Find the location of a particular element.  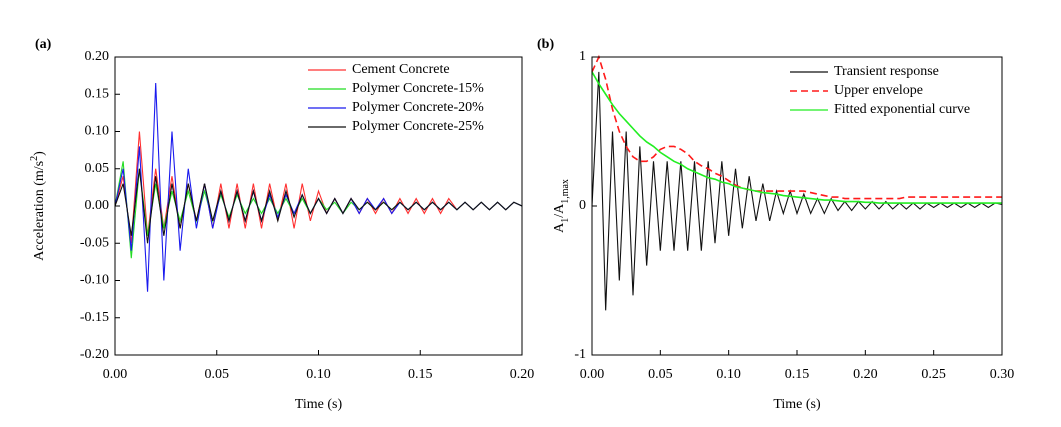

y-tick-label: -1 is located at coordinates (580, 354).